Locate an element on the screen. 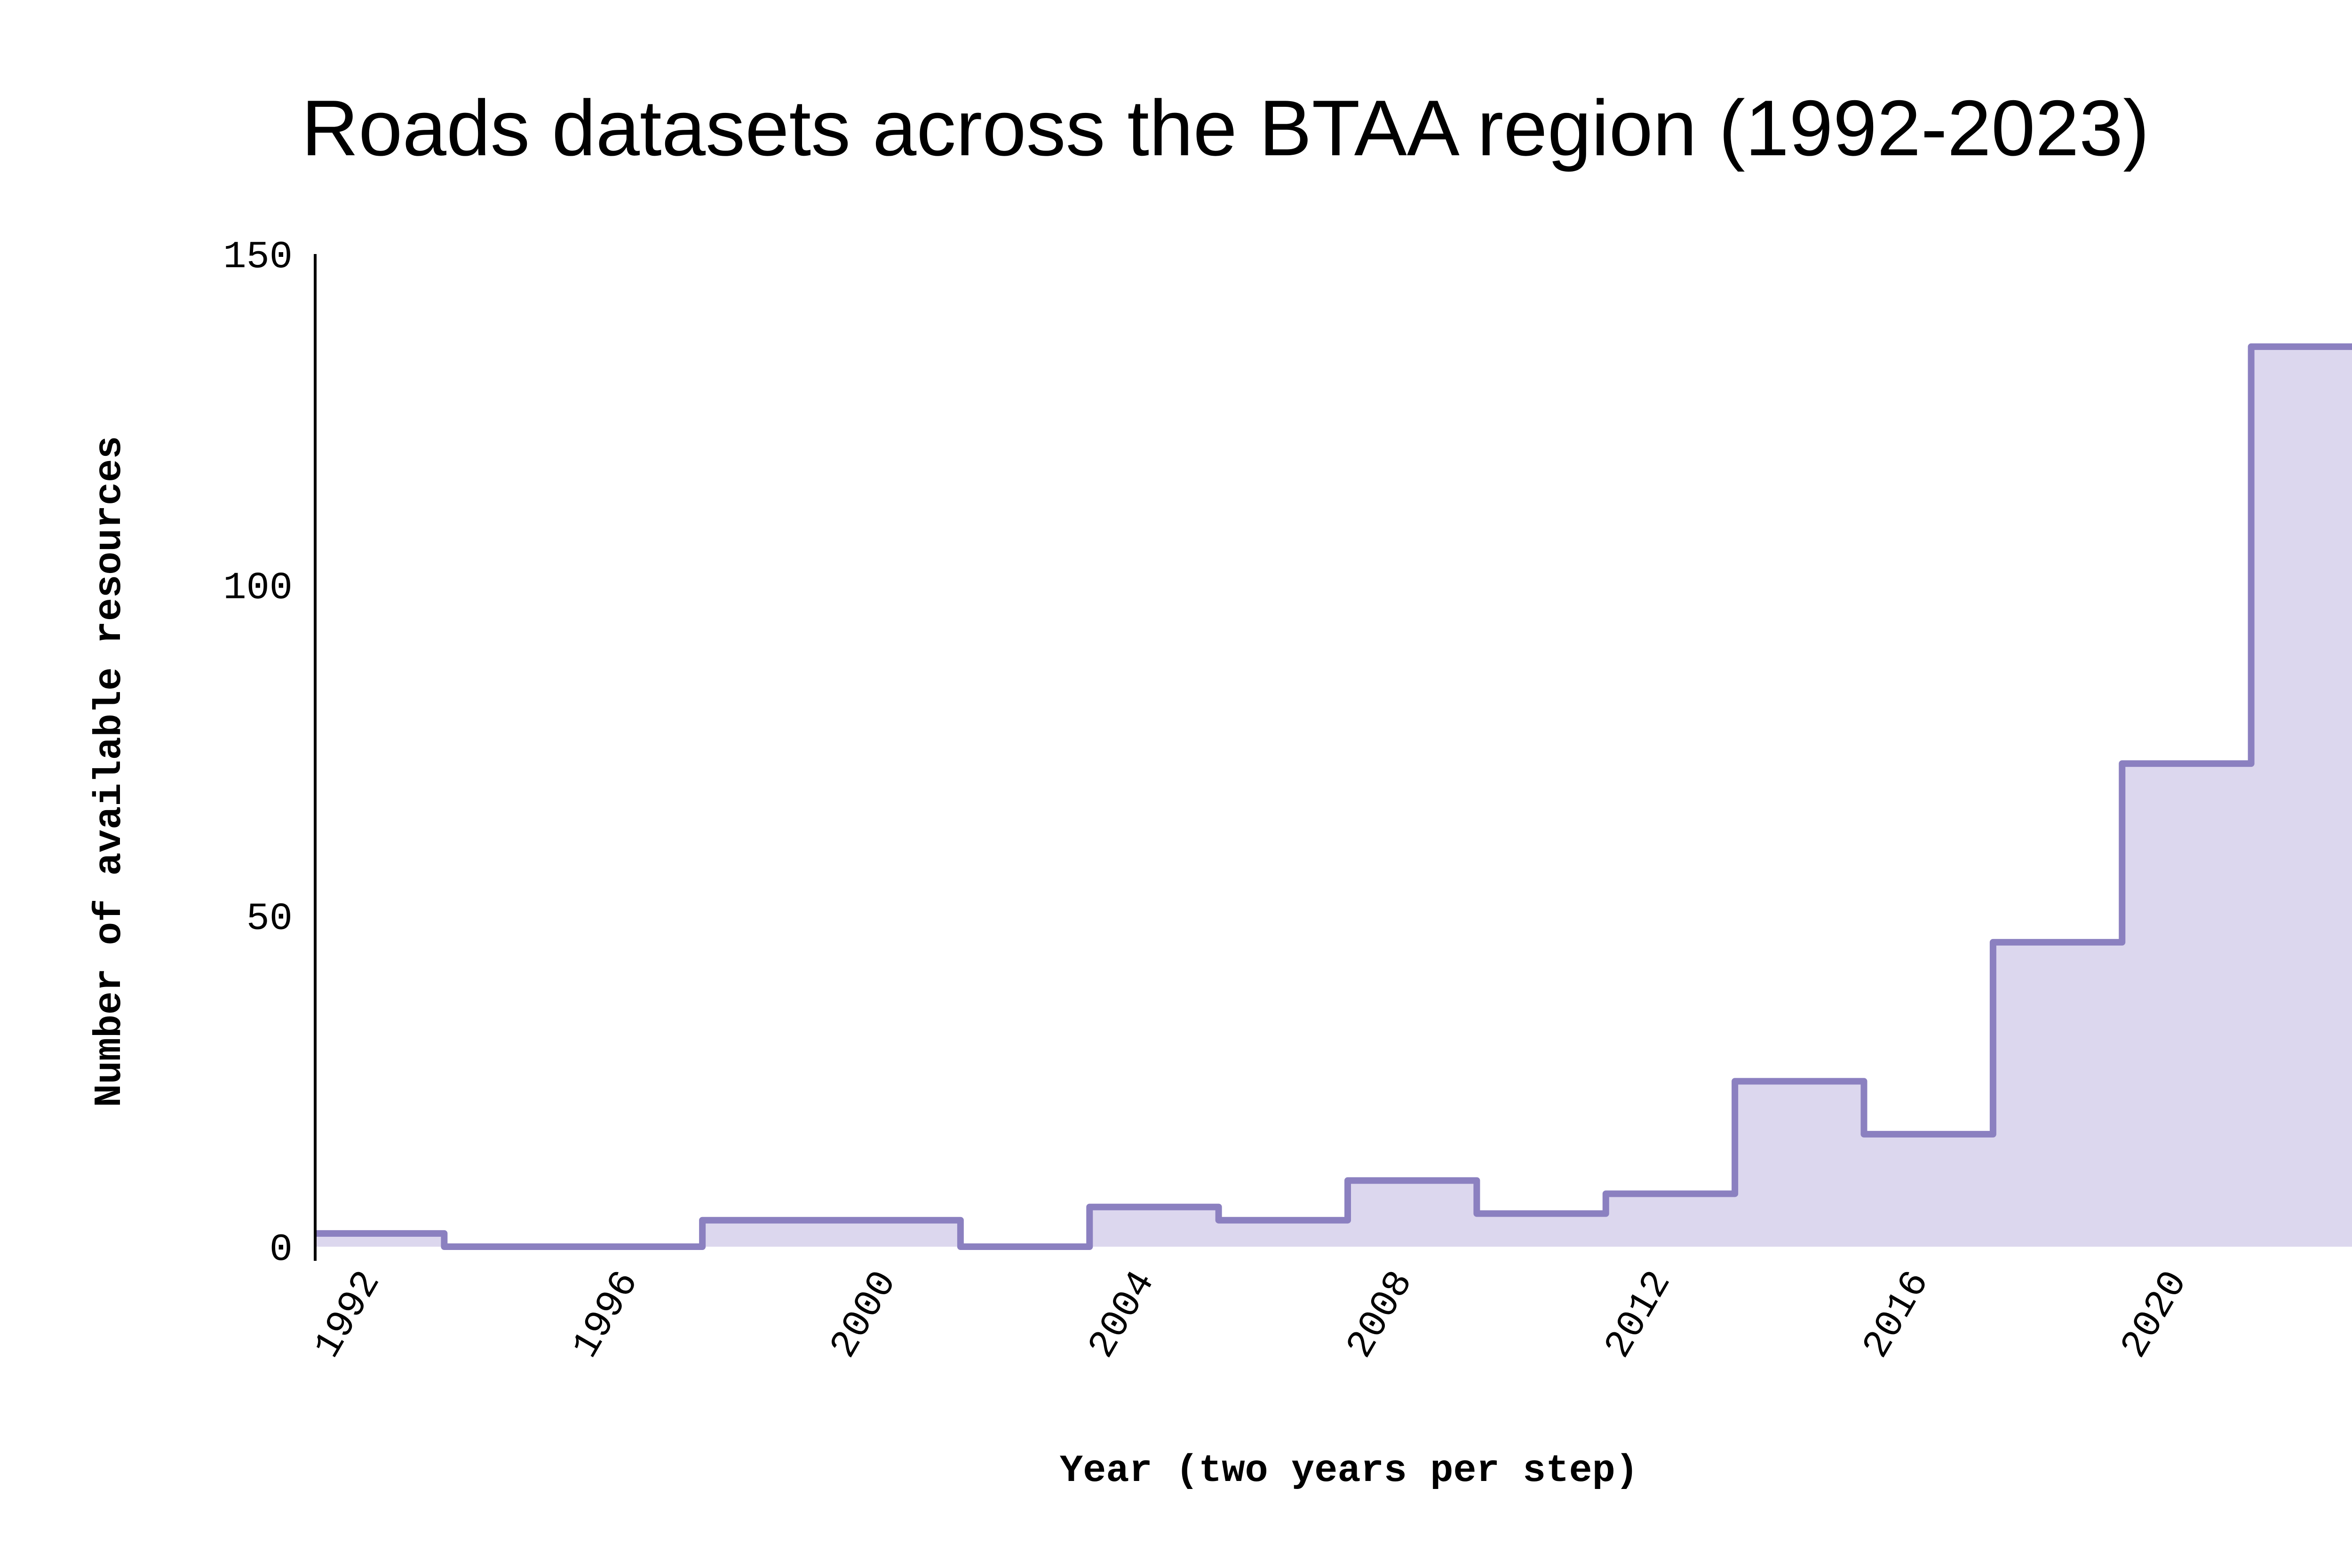 The width and height of the screenshot is (2352, 1568). x-tick-label: 1992 is located at coordinates (348, 1315).